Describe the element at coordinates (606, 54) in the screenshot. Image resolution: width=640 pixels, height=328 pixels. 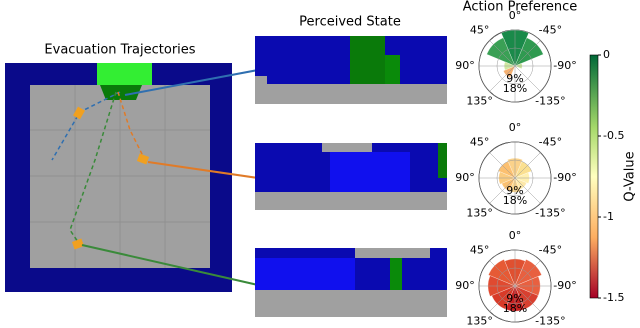
I see `colorbar-tick-label: 0` at that location.